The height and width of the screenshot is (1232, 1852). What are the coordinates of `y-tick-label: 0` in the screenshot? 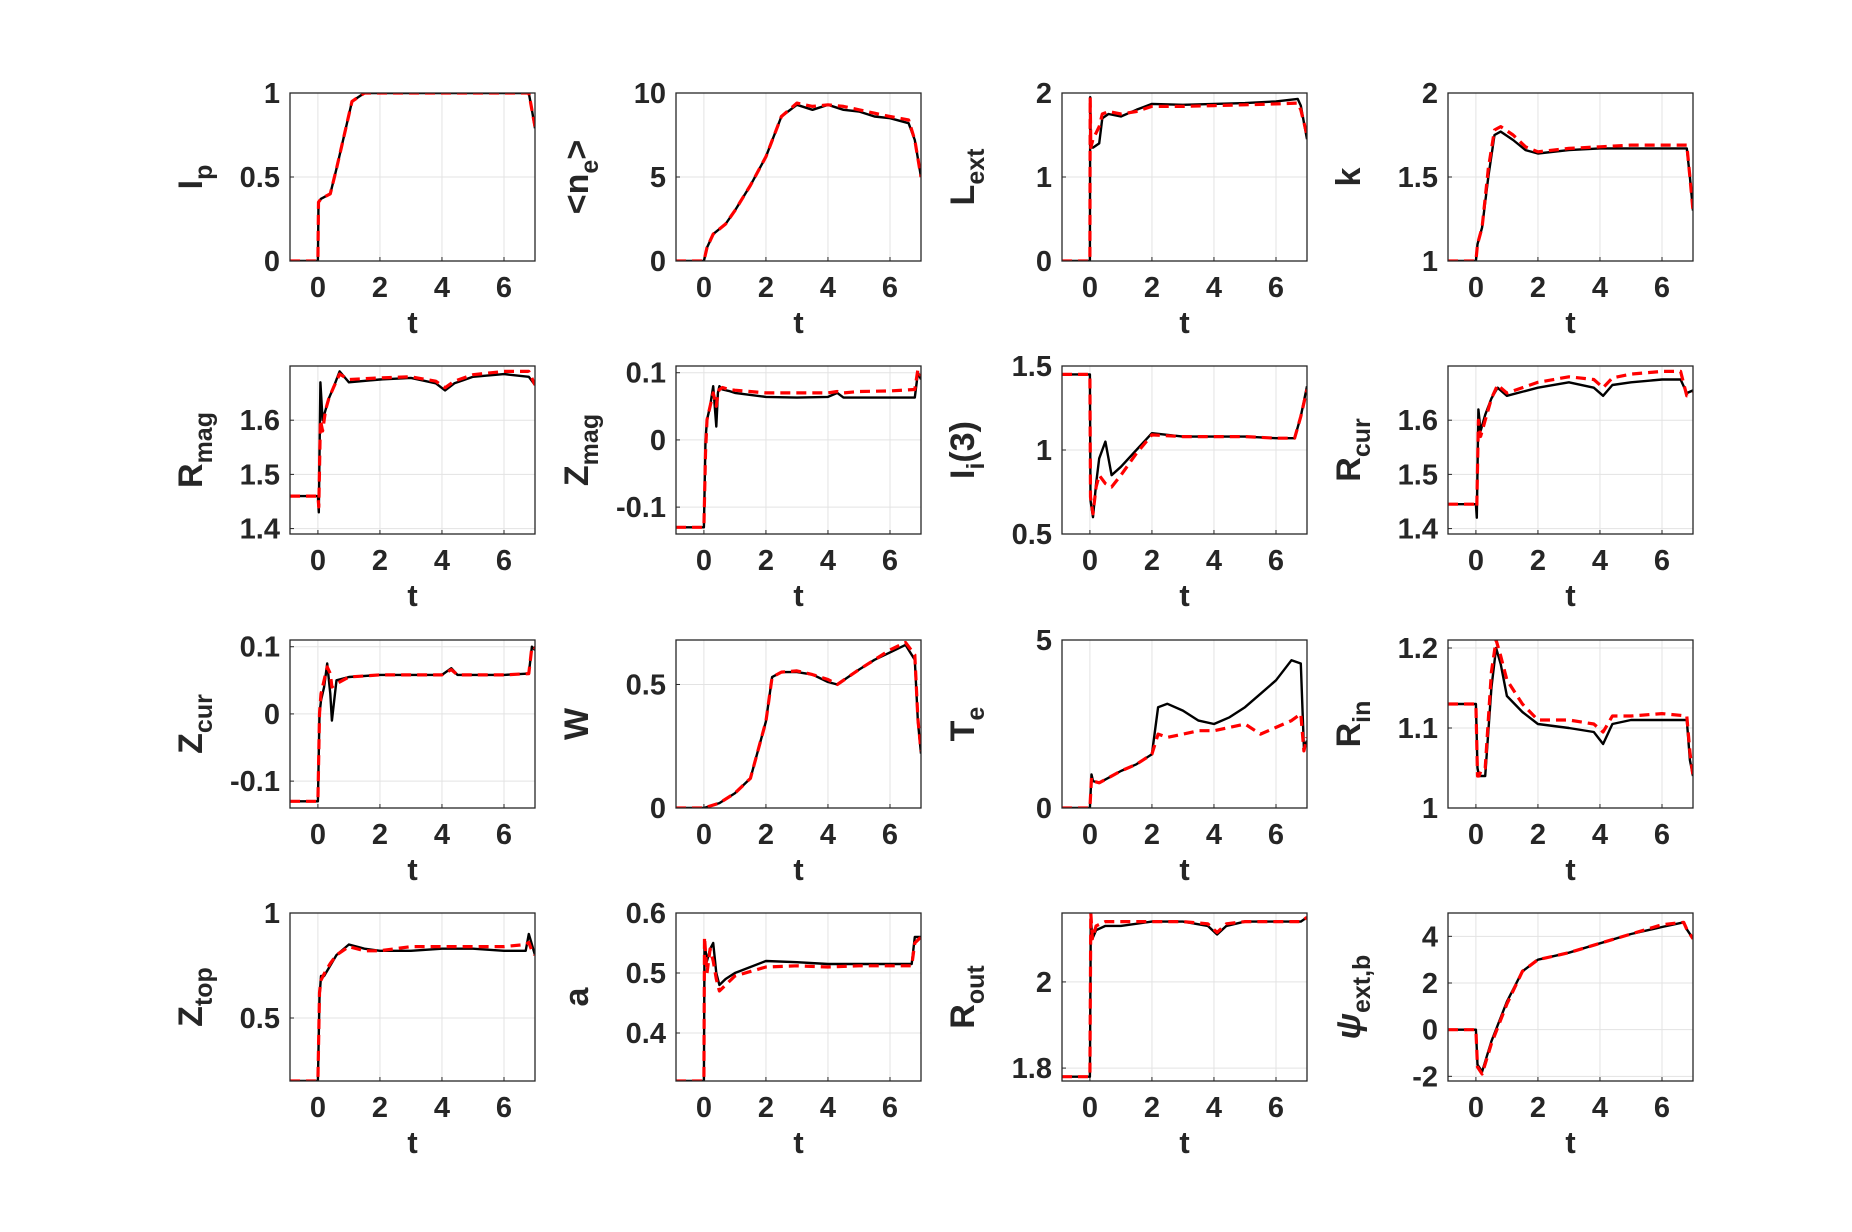 It's located at (272, 262).